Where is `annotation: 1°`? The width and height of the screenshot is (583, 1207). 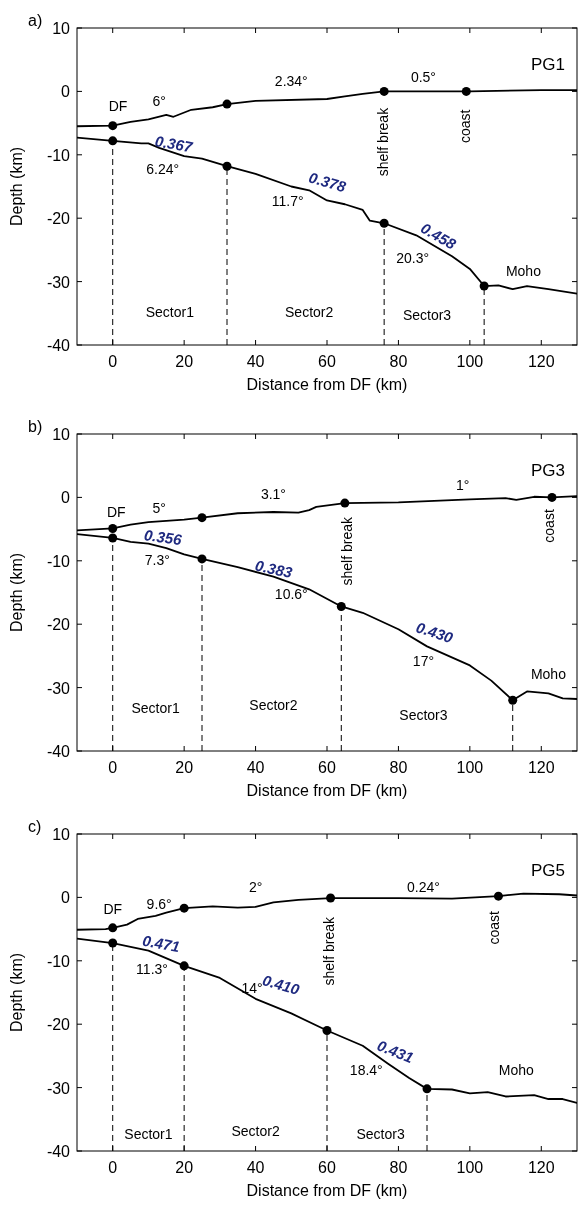
annotation: 1° is located at coordinates (463, 484).